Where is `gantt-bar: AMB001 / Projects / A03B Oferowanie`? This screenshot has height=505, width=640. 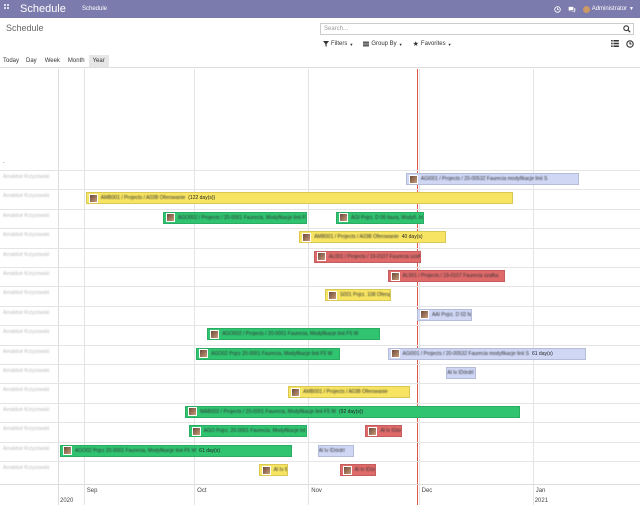
gantt-bar: AMB001 / Projects / A03B Oferowanie is located at coordinates (349, 392).